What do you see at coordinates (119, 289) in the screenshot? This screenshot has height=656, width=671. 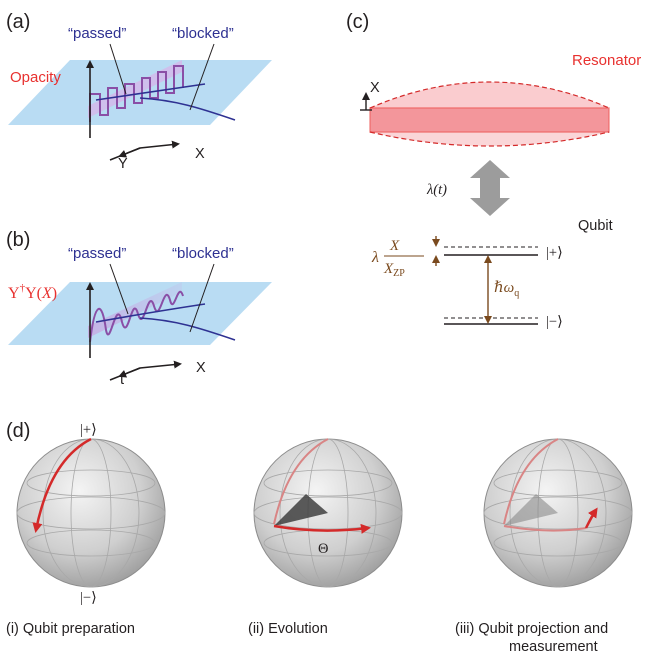 I see `panel-b-passed-leader` at bounding box center [119, 289].